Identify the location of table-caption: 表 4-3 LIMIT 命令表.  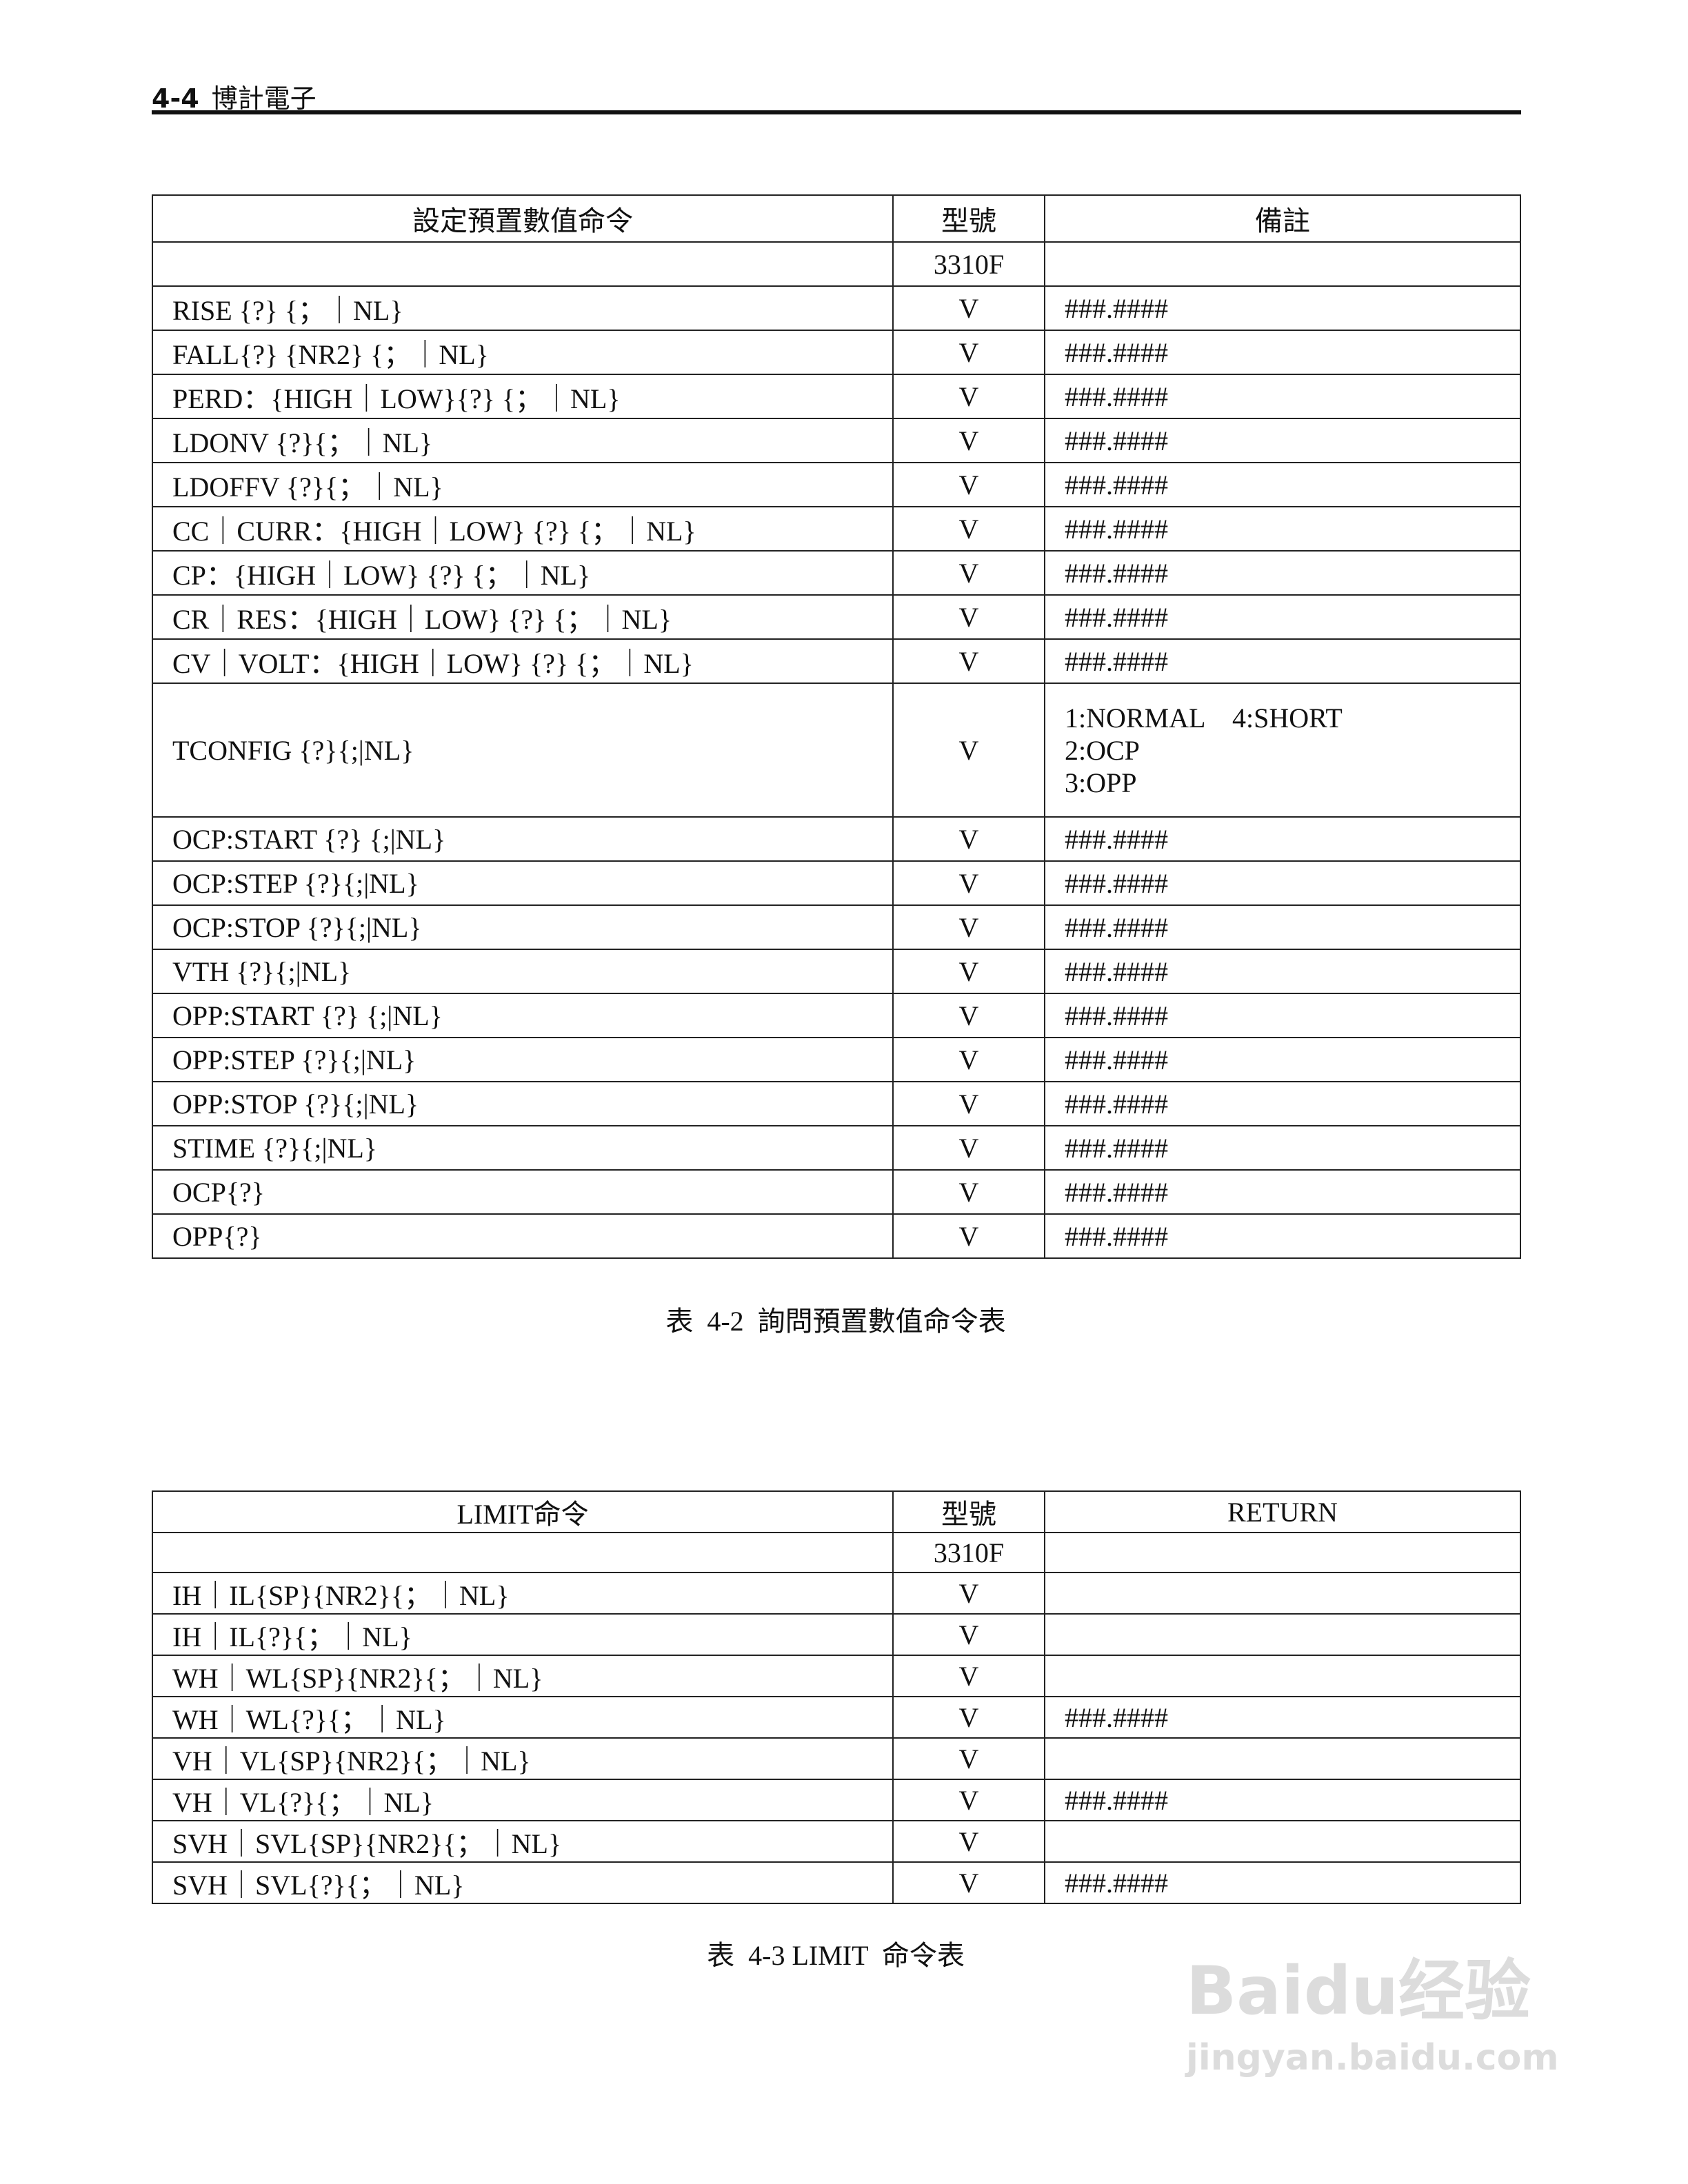
(836, 1955).